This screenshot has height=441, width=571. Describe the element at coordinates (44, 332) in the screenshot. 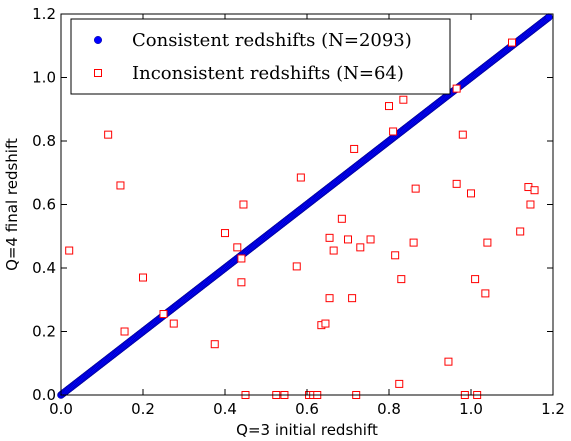

I see `y-tick-label: 0.2` at that location.